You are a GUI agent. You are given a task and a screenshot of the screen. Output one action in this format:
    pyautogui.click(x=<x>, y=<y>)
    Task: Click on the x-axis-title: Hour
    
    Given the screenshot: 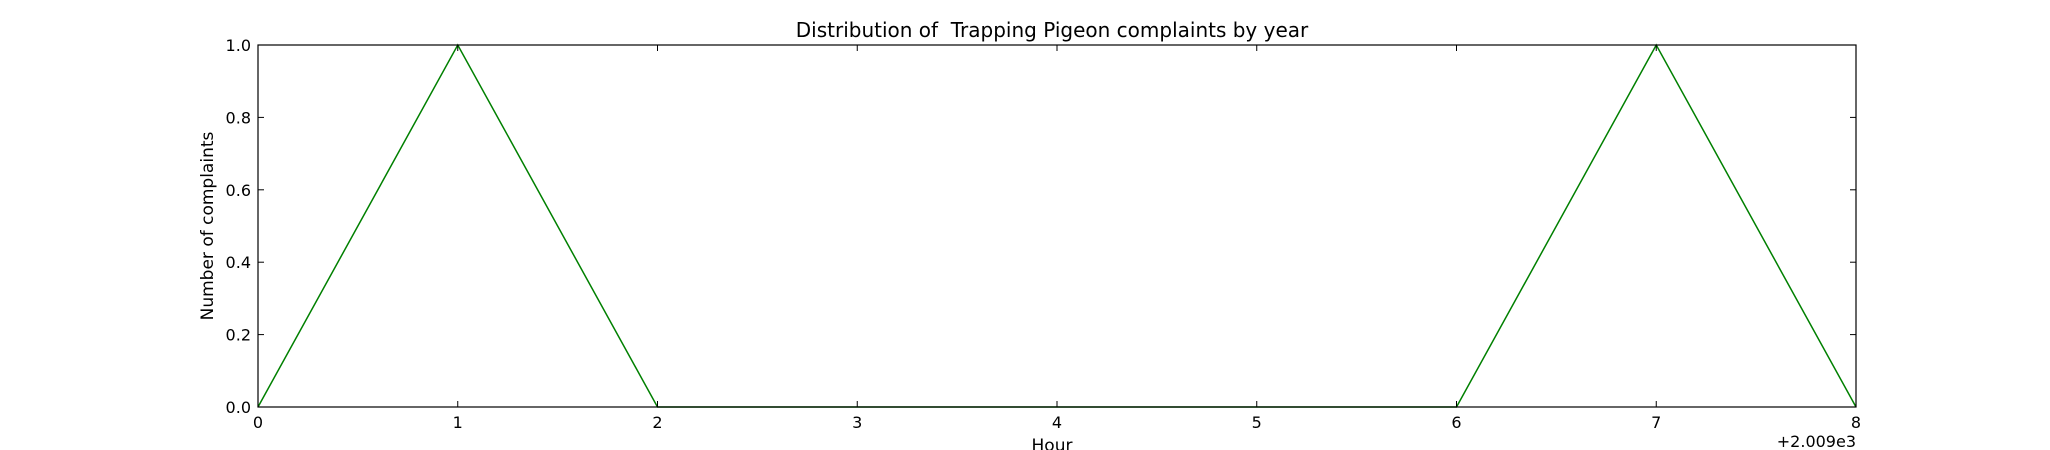 What is the action you would take?
    pyautogui.click(x=1052, y=443)
    